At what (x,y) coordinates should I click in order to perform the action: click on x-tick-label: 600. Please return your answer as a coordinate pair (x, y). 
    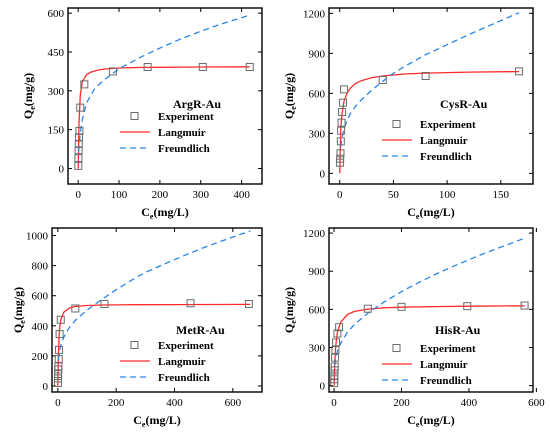
    Looking at the image, I should click on (536, 403).